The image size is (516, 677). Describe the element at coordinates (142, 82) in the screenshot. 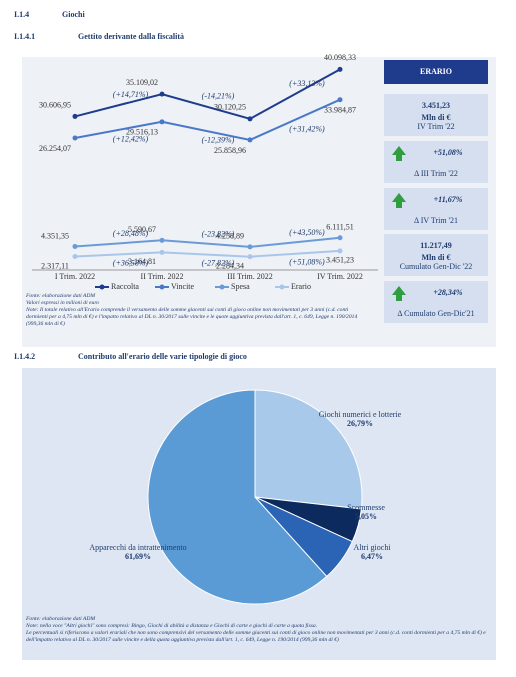

I see `value-label: 35.109,02` at that location.